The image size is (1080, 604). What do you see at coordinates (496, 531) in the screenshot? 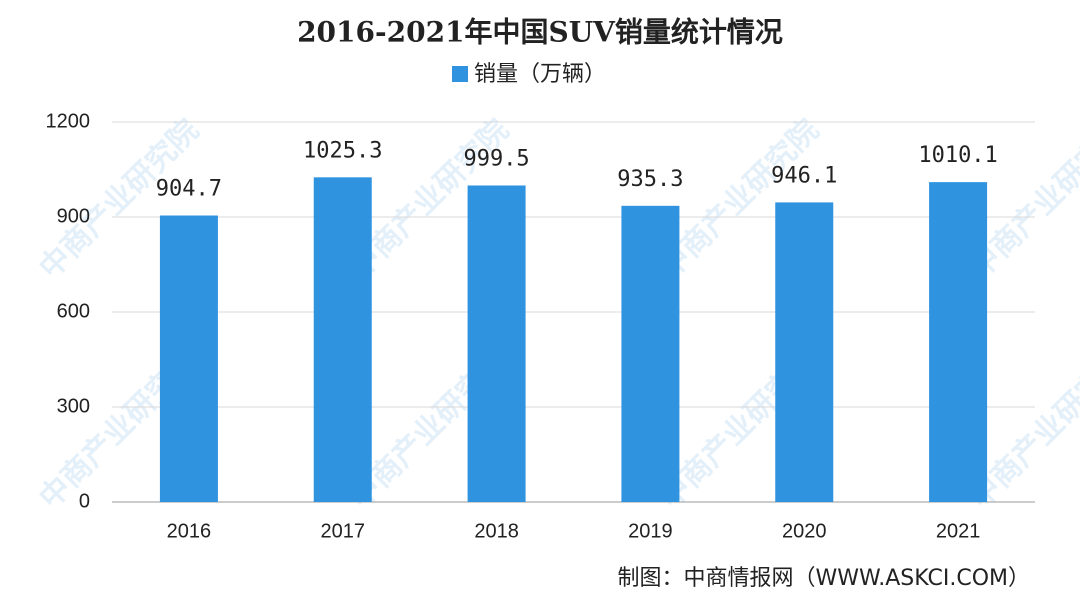
I see `x-tick-label: 2018` at bounding box center [496, 531].